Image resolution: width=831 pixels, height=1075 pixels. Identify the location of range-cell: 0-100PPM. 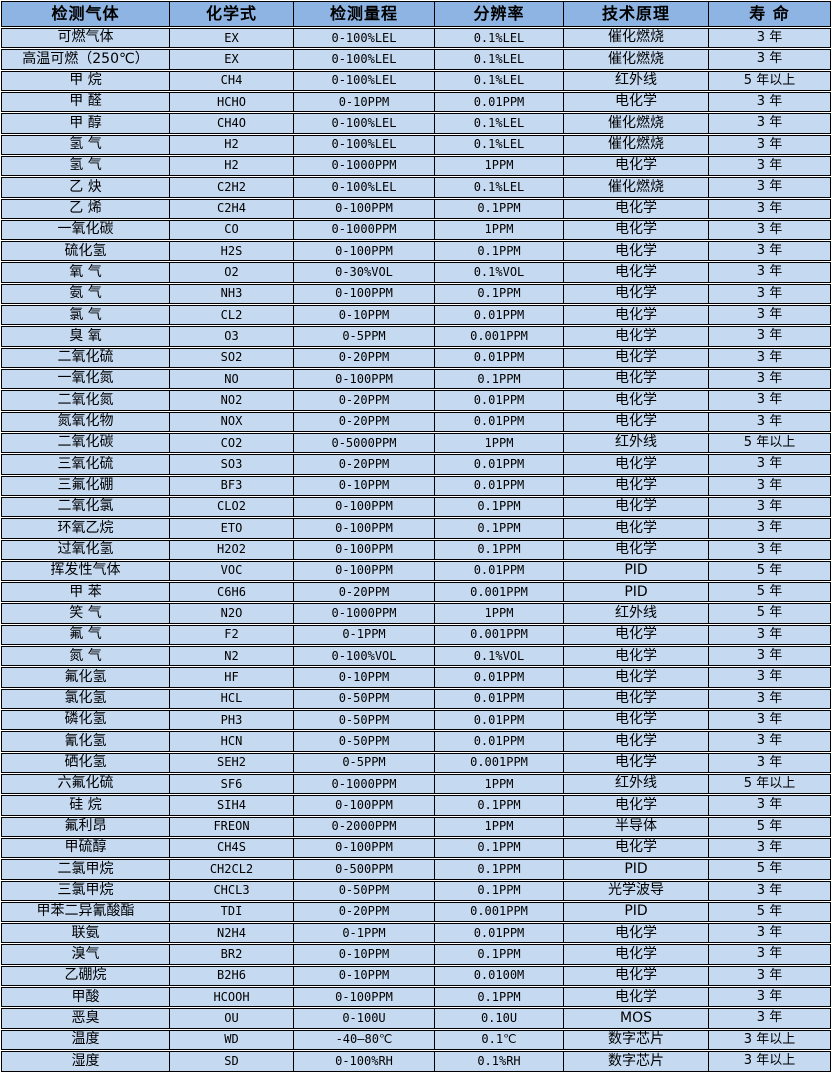
(363, 997).